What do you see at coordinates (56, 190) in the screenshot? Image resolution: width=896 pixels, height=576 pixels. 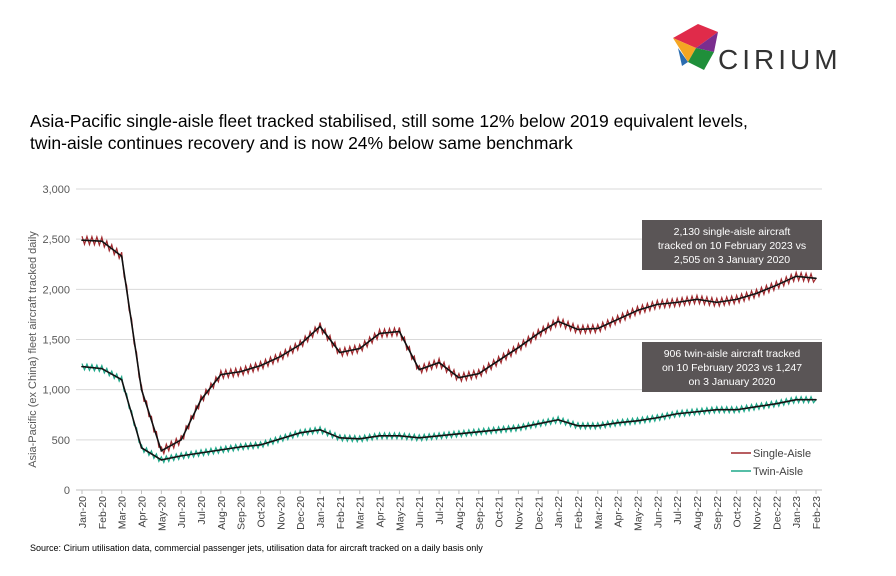 I see `y-tick-label: 3,000` at bounding box center [56, 190].